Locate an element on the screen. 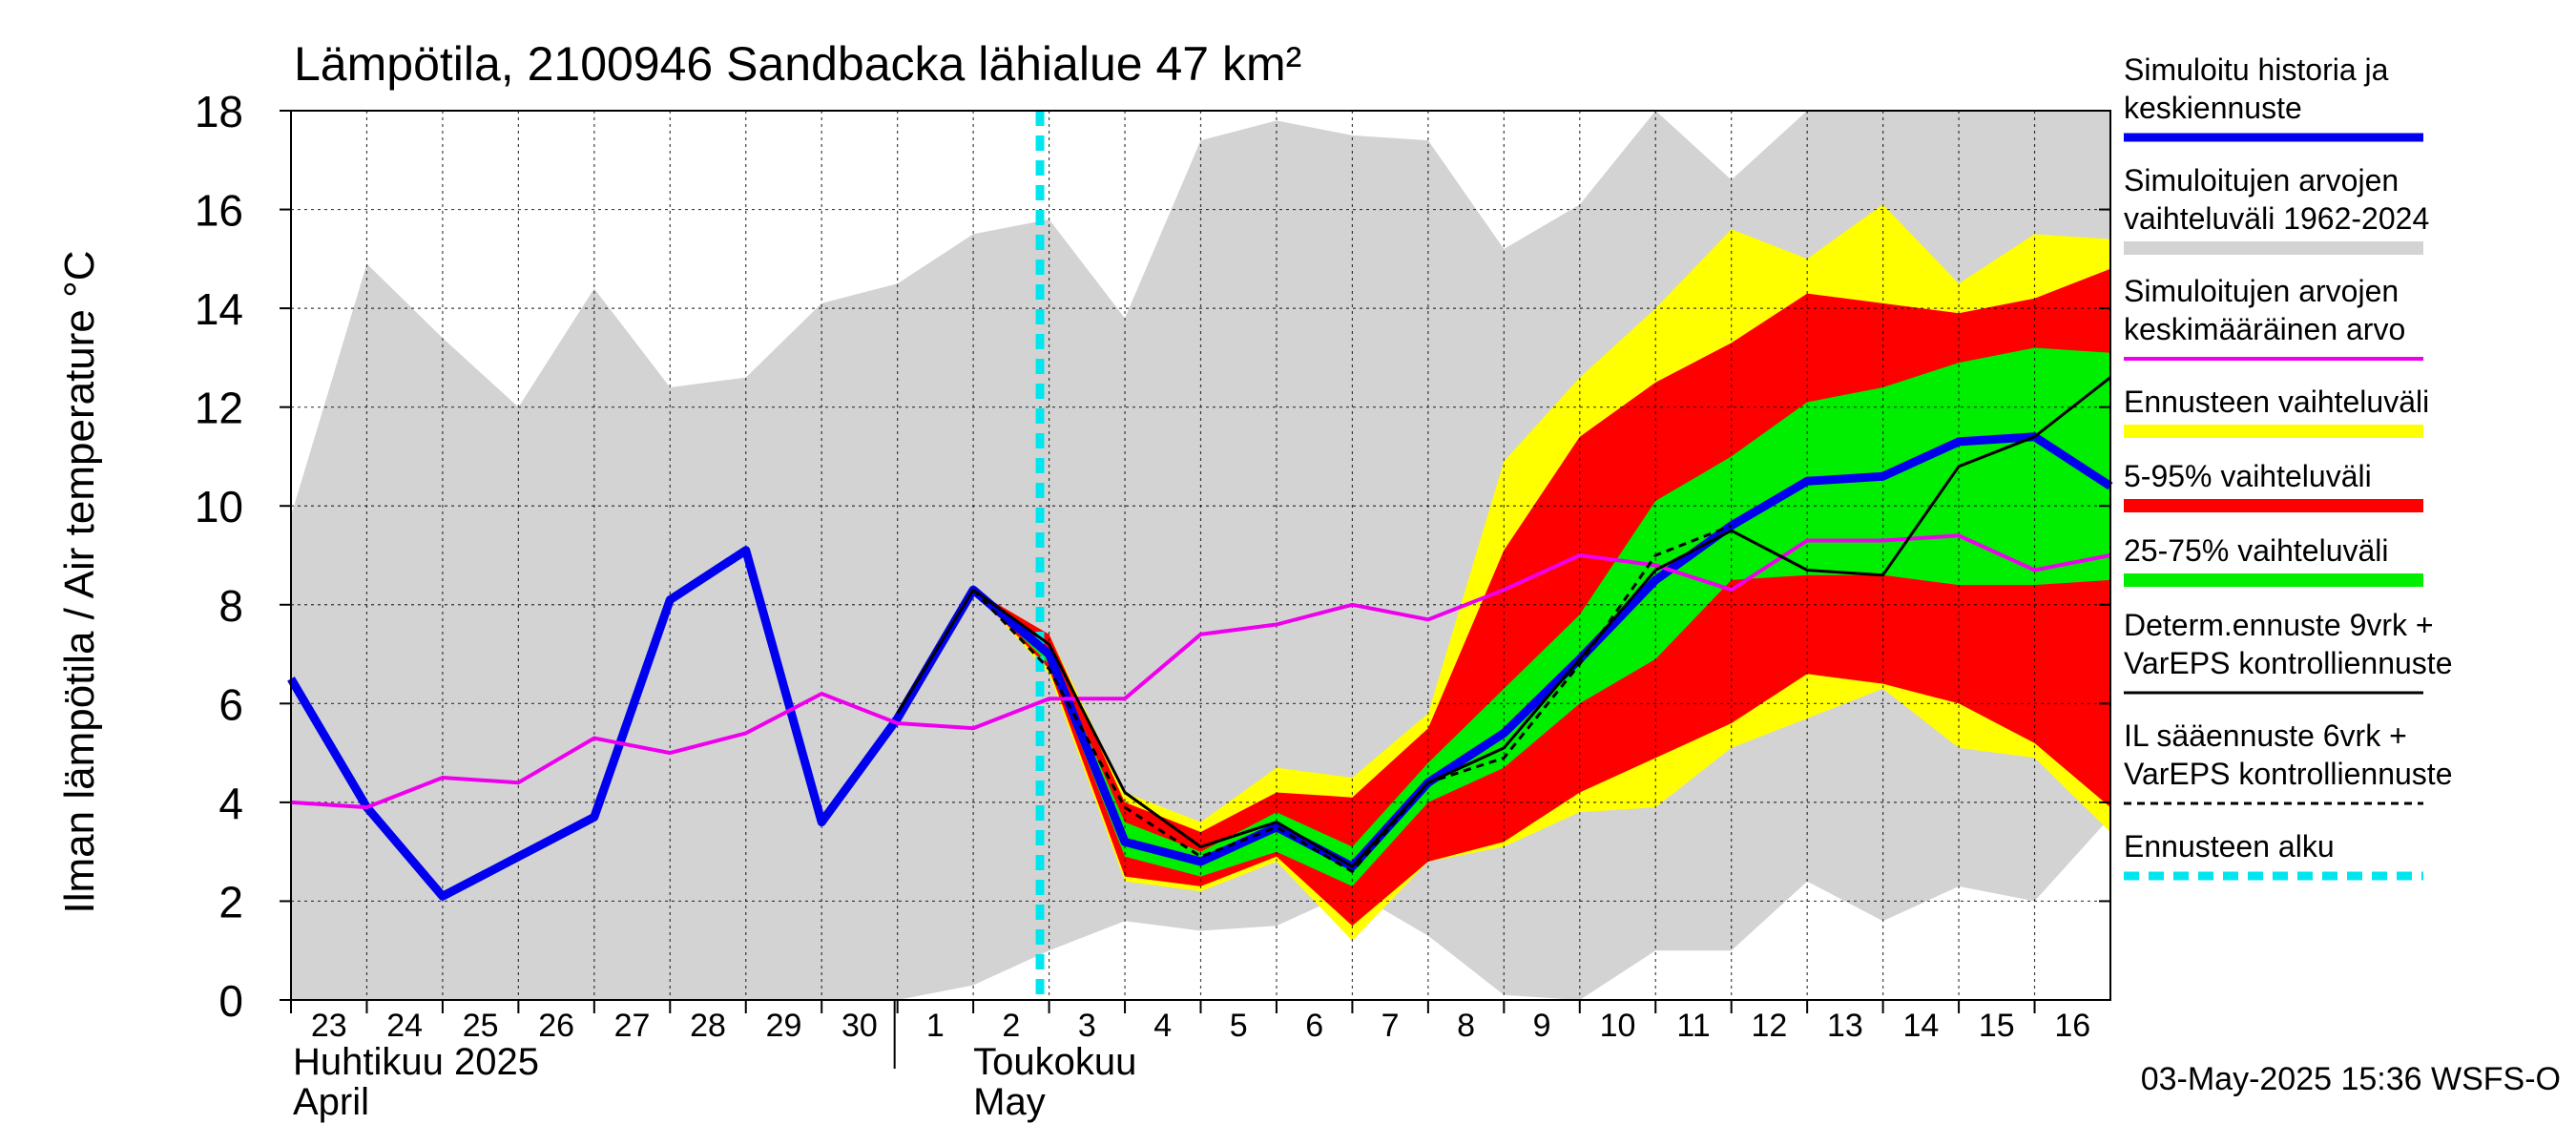 The image size is (2576, 1145). x-tick-label: 4 is located at coordinates (1162, 1026).